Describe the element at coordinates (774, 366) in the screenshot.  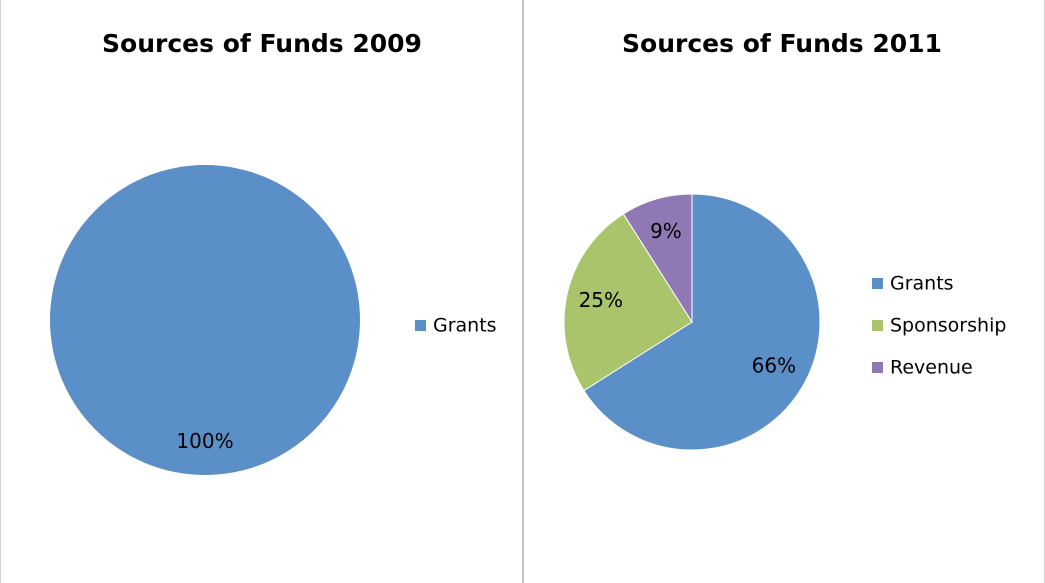
I see `data-label: 66%` at that location.